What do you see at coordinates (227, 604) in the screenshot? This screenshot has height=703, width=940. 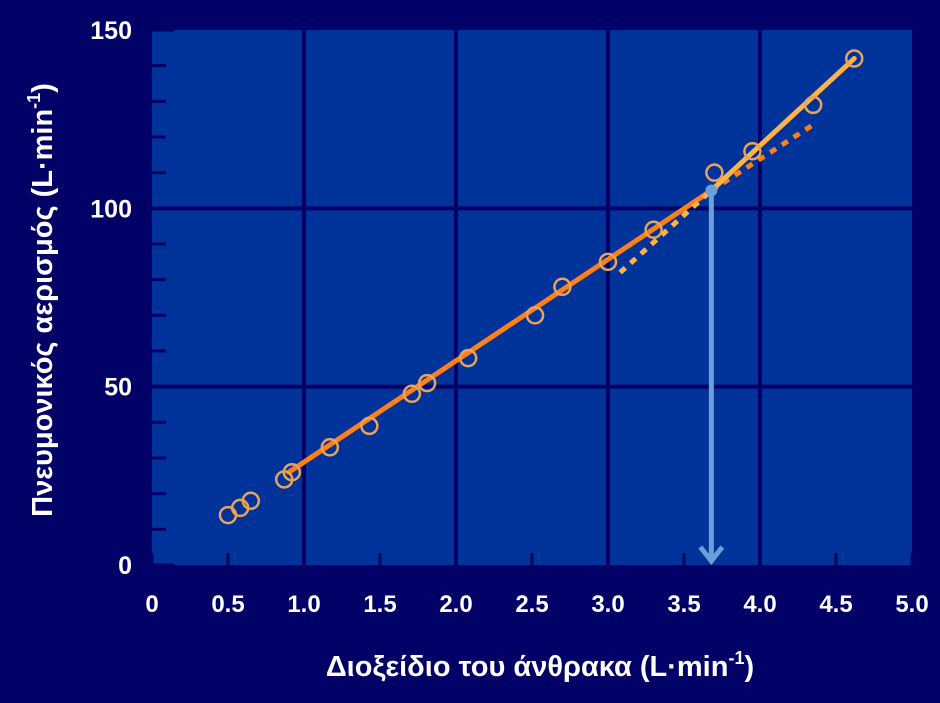 I see `x-tick-label: 0.5` at bounding box center [227, 604].